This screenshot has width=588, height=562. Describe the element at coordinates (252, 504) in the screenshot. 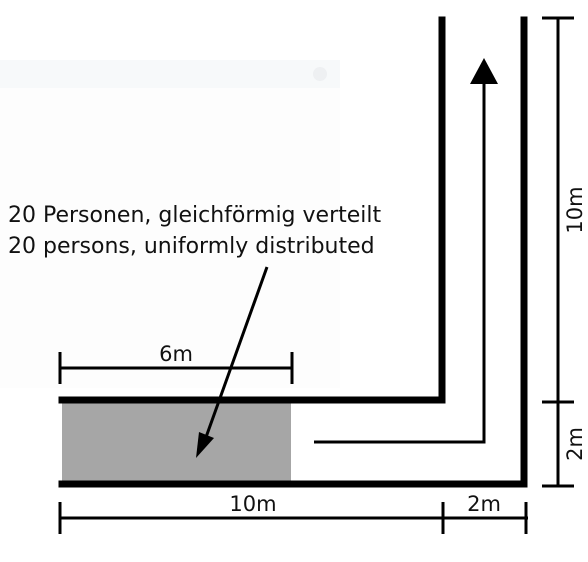

I see `dim-10m-bottom-label: 10m` at that location.